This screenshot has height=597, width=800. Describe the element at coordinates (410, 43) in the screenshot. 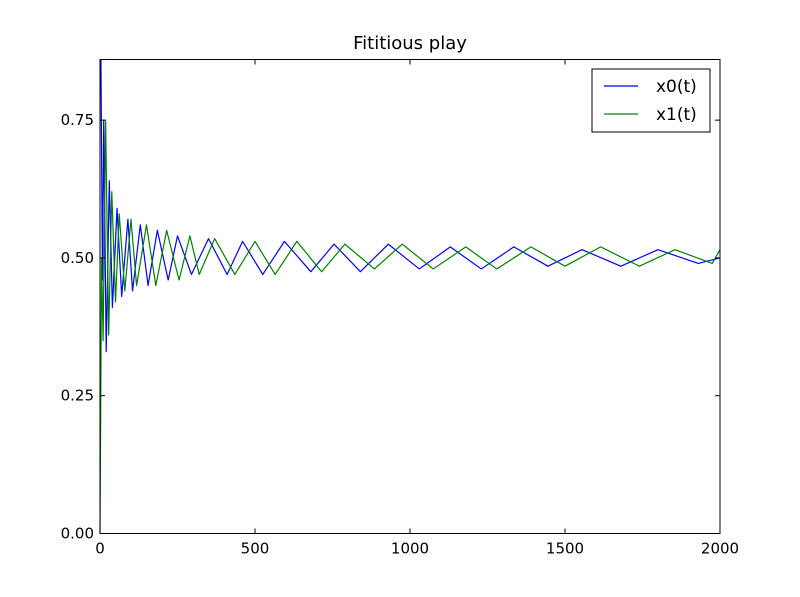

I see `chart-title: Fititious play` at that location.